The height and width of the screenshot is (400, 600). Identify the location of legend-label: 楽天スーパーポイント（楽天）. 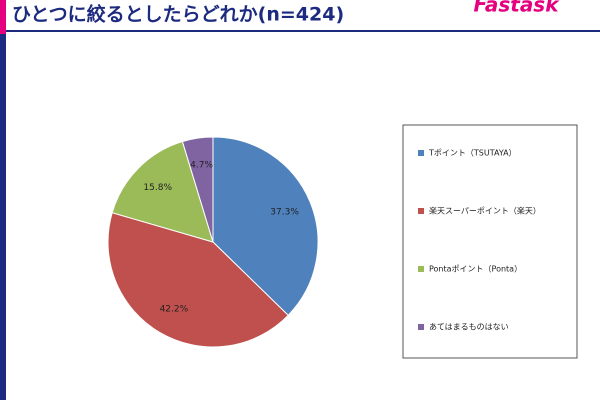
(485, 211).